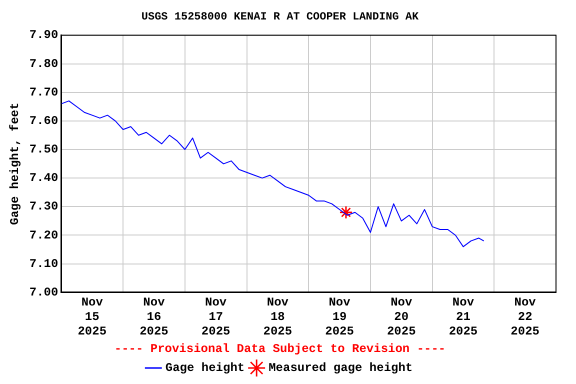 Image resolution: width=576 pixels, height=384 pixels. I want to click on text: ---- Provisional Data Subject to Revision ----, so click(280, 349).